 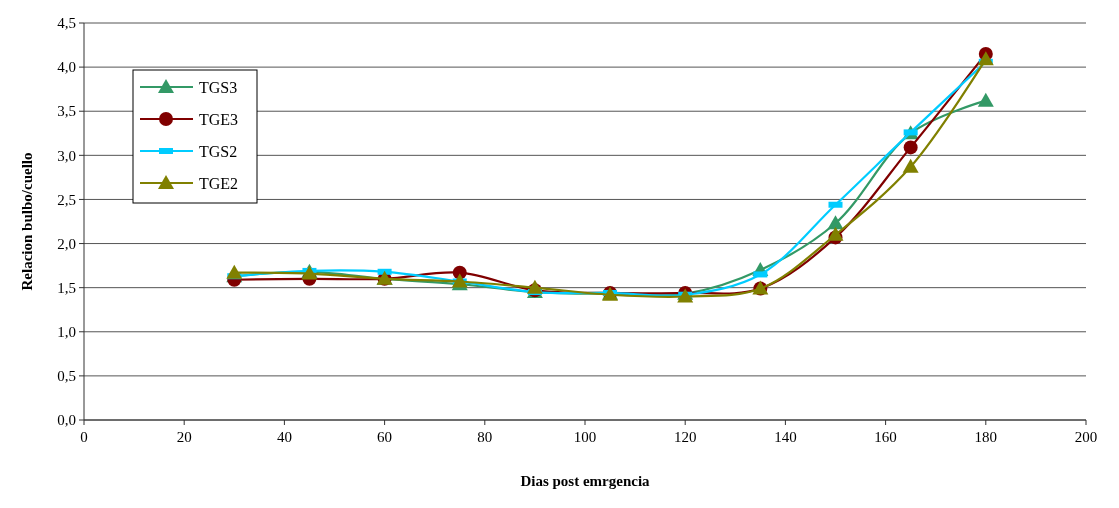 I want to click on y-tick-label: 1,0, so click(x=66, y=332).